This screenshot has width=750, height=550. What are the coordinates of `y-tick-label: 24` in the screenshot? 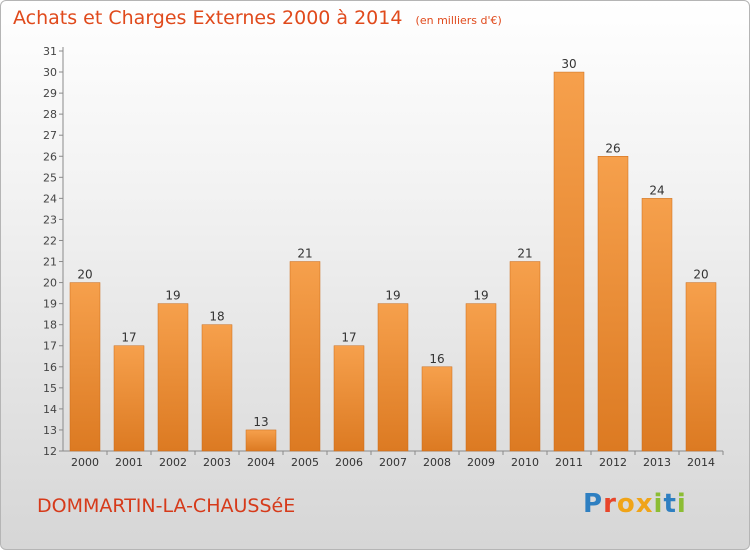 It's located at (50, 198).